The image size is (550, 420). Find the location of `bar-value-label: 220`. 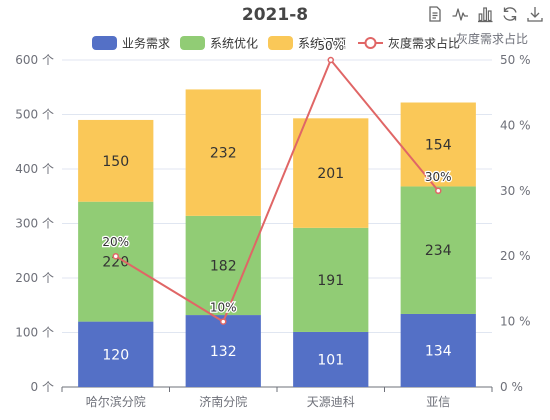

bar-value-label: 220 is located at coordinates (115, 263).